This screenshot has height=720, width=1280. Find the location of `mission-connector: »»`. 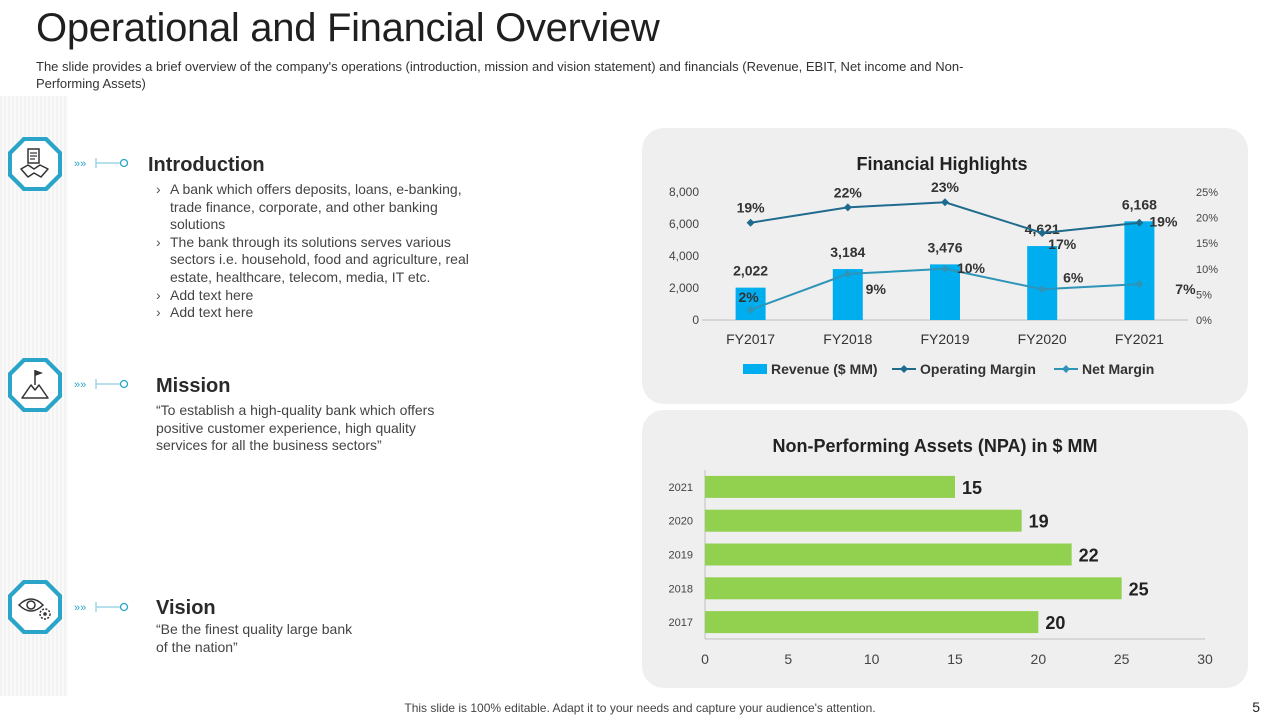

mission-connector: »» is located at coordinates (101, 384).